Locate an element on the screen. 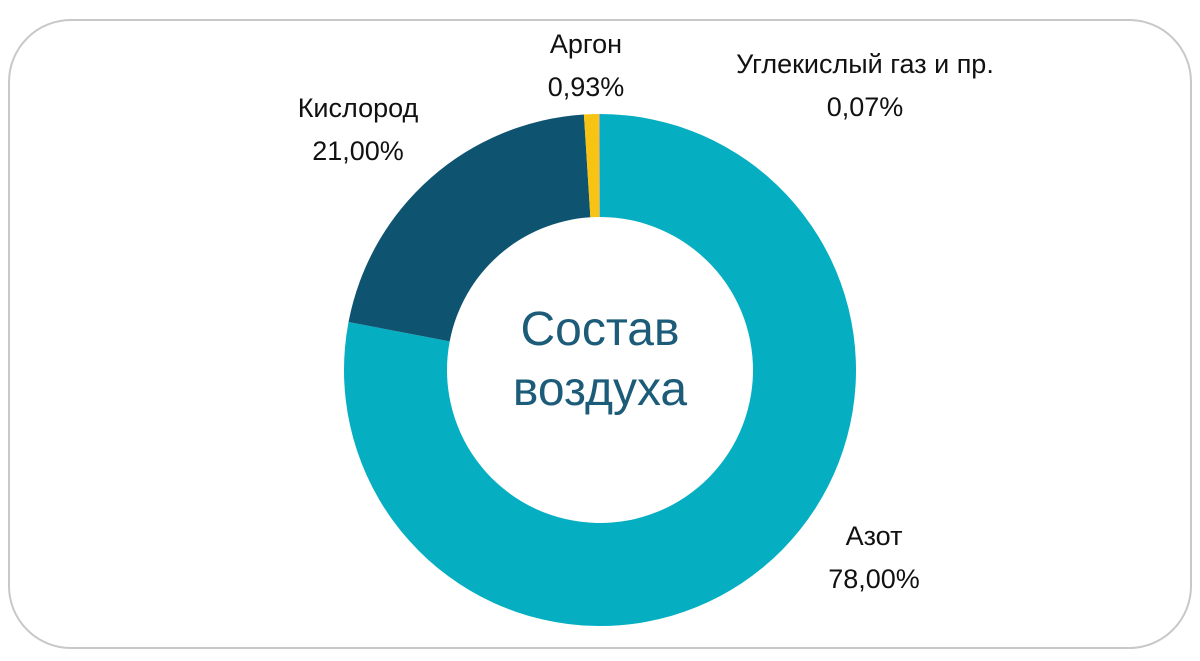  slice-value-label: 21,00% is located at coordinates (358, 151).